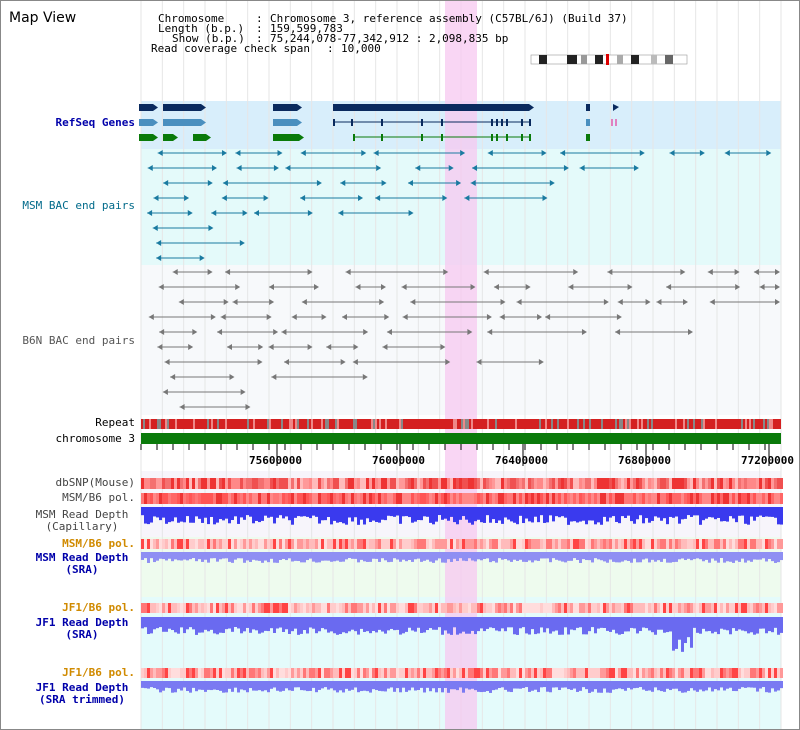 The width and height of the screenshot is (800, 730). I want to click on track-label-jf1-depth-sra: JF1 Read Depth, so click(82, 622).